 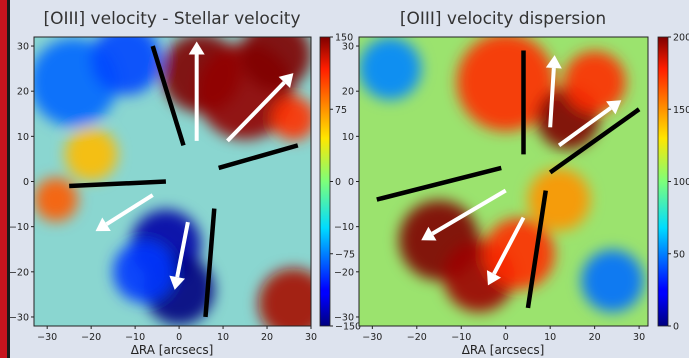 What do you see at coordinates (8, 179) in the screenshot?
I see `left-edge-line` at bounding box center [8, 179].